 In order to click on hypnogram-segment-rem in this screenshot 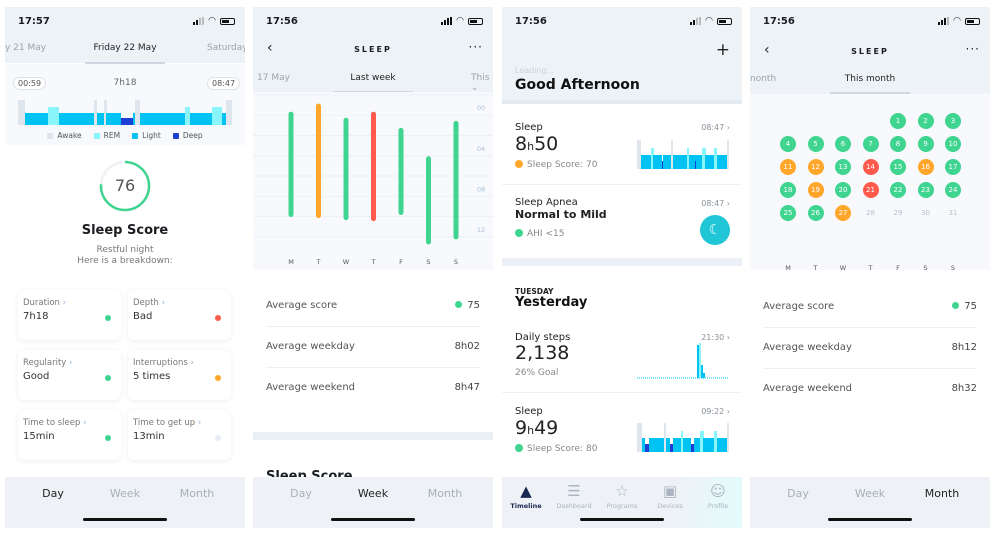, I will do `click(682, 441)`.